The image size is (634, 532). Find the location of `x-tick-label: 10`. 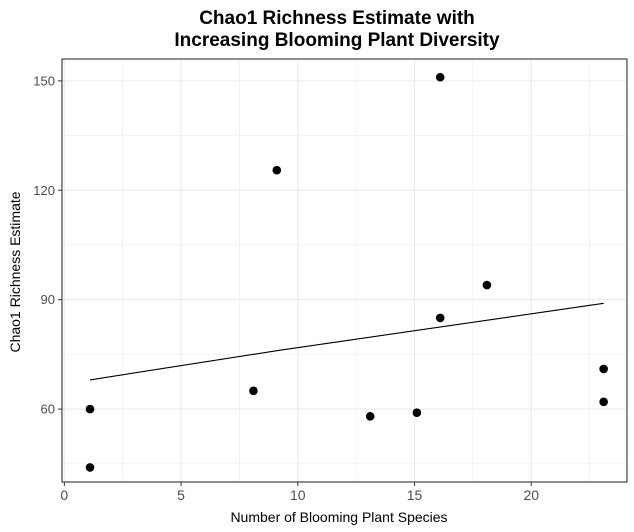

x-tick-label: 10 is located at coordinates (298, 495).